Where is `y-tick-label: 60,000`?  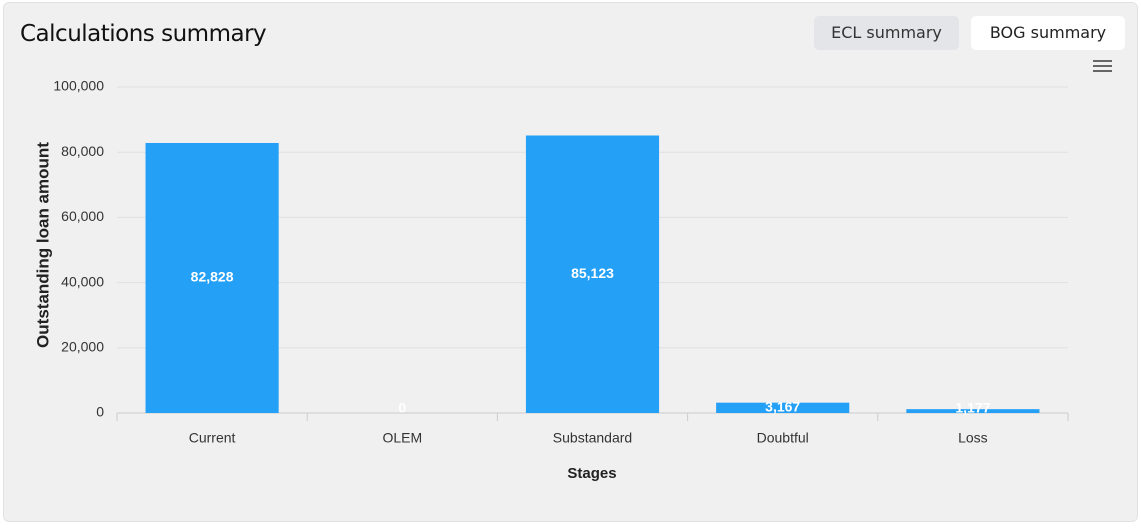 y-tick-label: 60,000 is located at coordinates (82, 216).